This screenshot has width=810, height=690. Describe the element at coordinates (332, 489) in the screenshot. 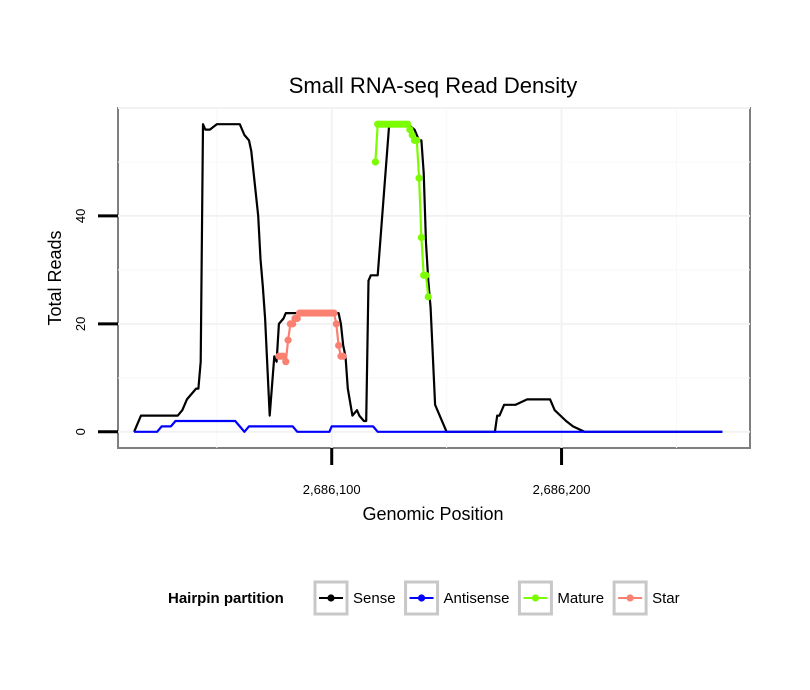

I see `x-tick-label: 2,686,100` at that location.